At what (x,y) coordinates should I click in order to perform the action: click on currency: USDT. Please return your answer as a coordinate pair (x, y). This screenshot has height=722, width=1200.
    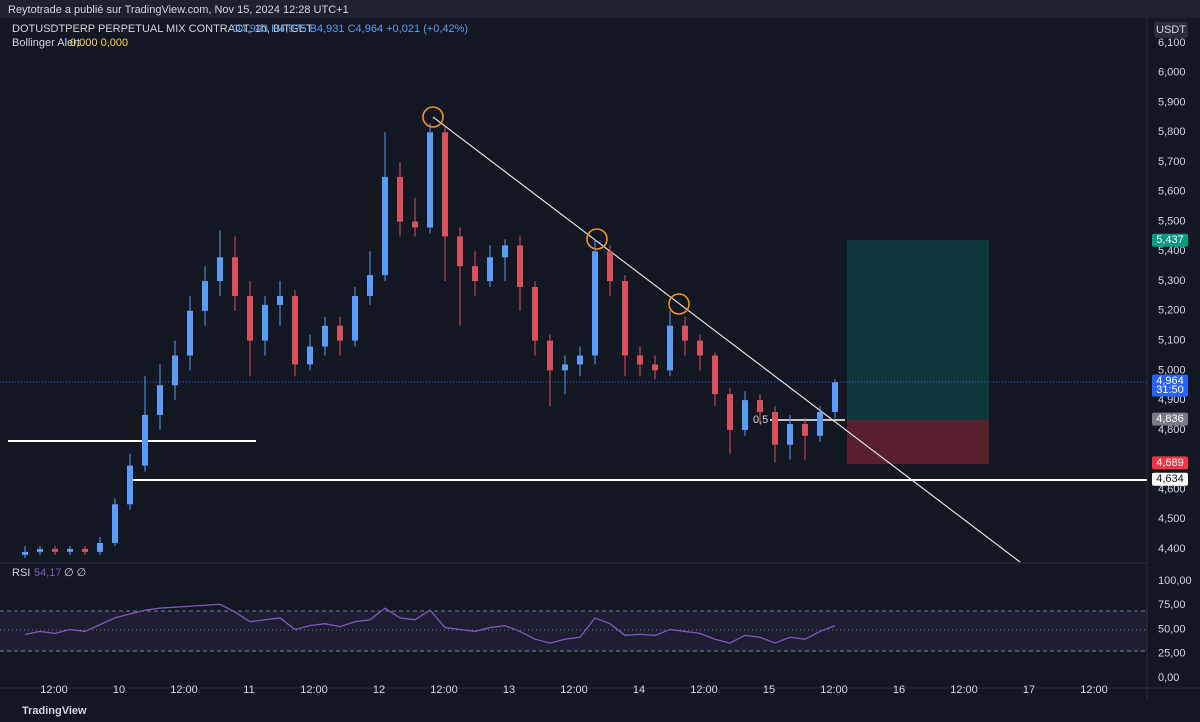
    Looking at the image, I should click on (1171, 30).